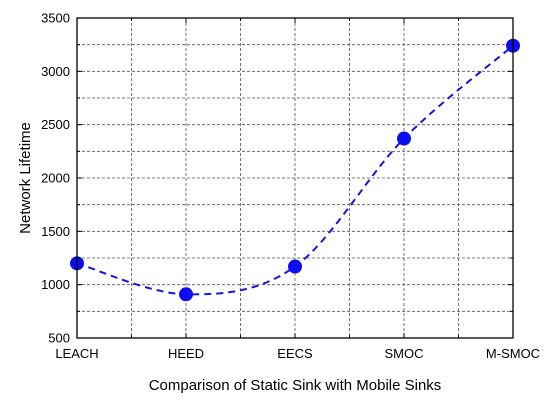 This screenshot has height=401, width=550. I want to click on x-tick-label: LEACH, so click(76, 353).